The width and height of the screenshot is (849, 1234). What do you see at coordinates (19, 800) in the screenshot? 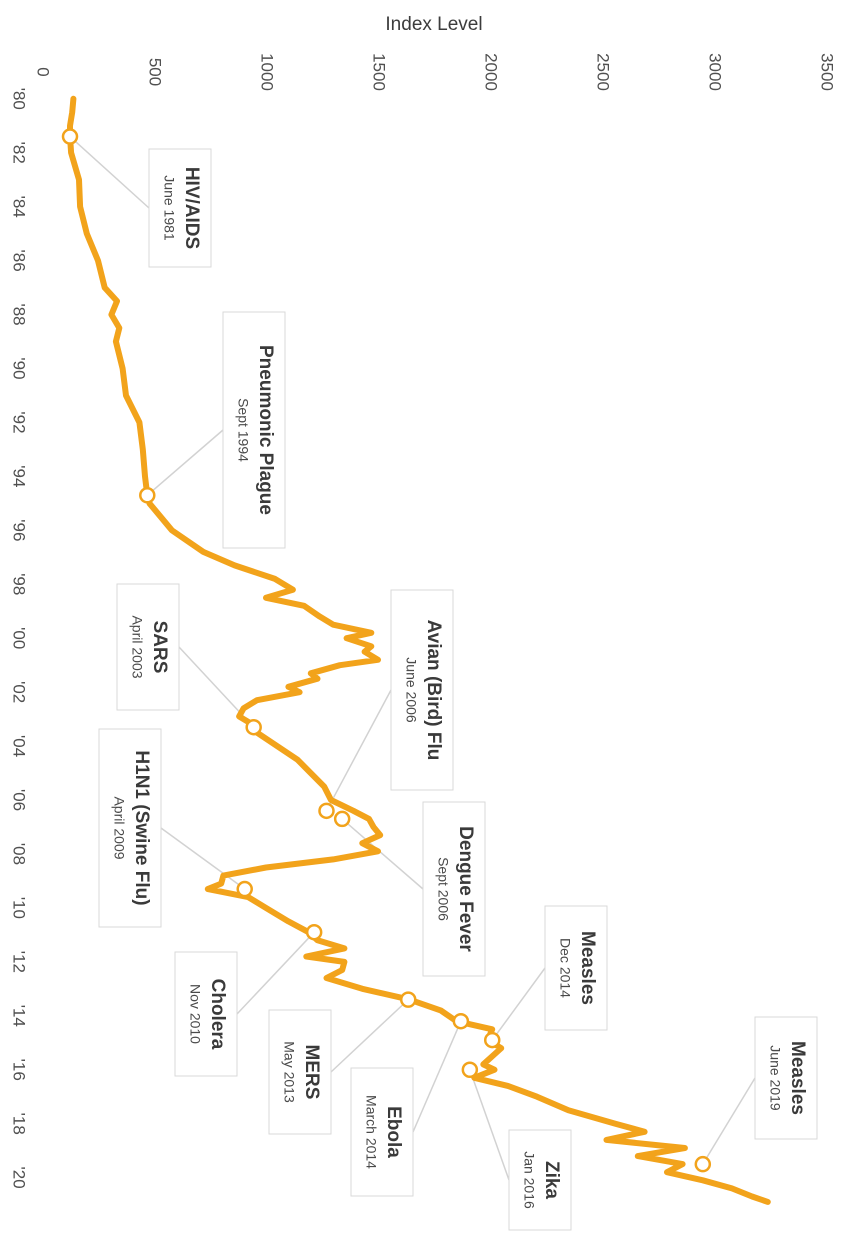
I see `x-tick-label: '06` at bounding box center [19, 800].